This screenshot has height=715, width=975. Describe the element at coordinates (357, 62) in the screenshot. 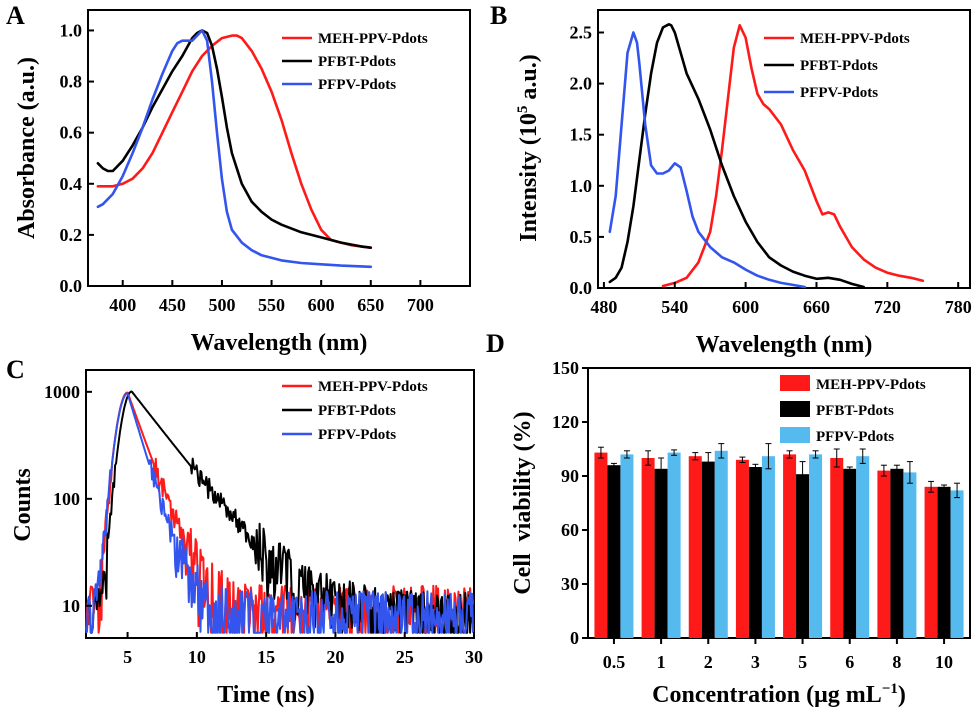

I see `panel-a-legend-pfbt: PFBT-Pdots` at that location.